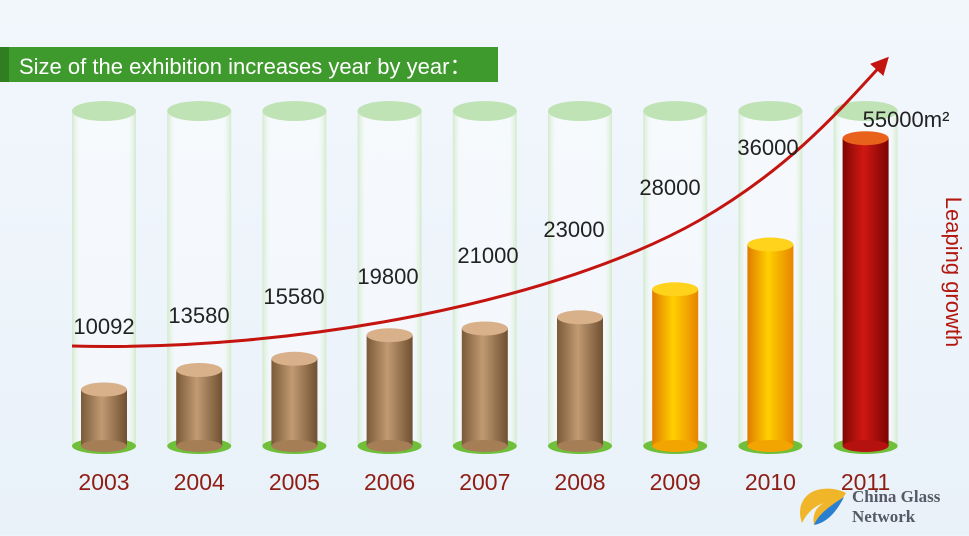  What do you see at coordinates (770, 446) in the screenshot?
I see `bar-bottom-2010` at bounding box center [770, 446].